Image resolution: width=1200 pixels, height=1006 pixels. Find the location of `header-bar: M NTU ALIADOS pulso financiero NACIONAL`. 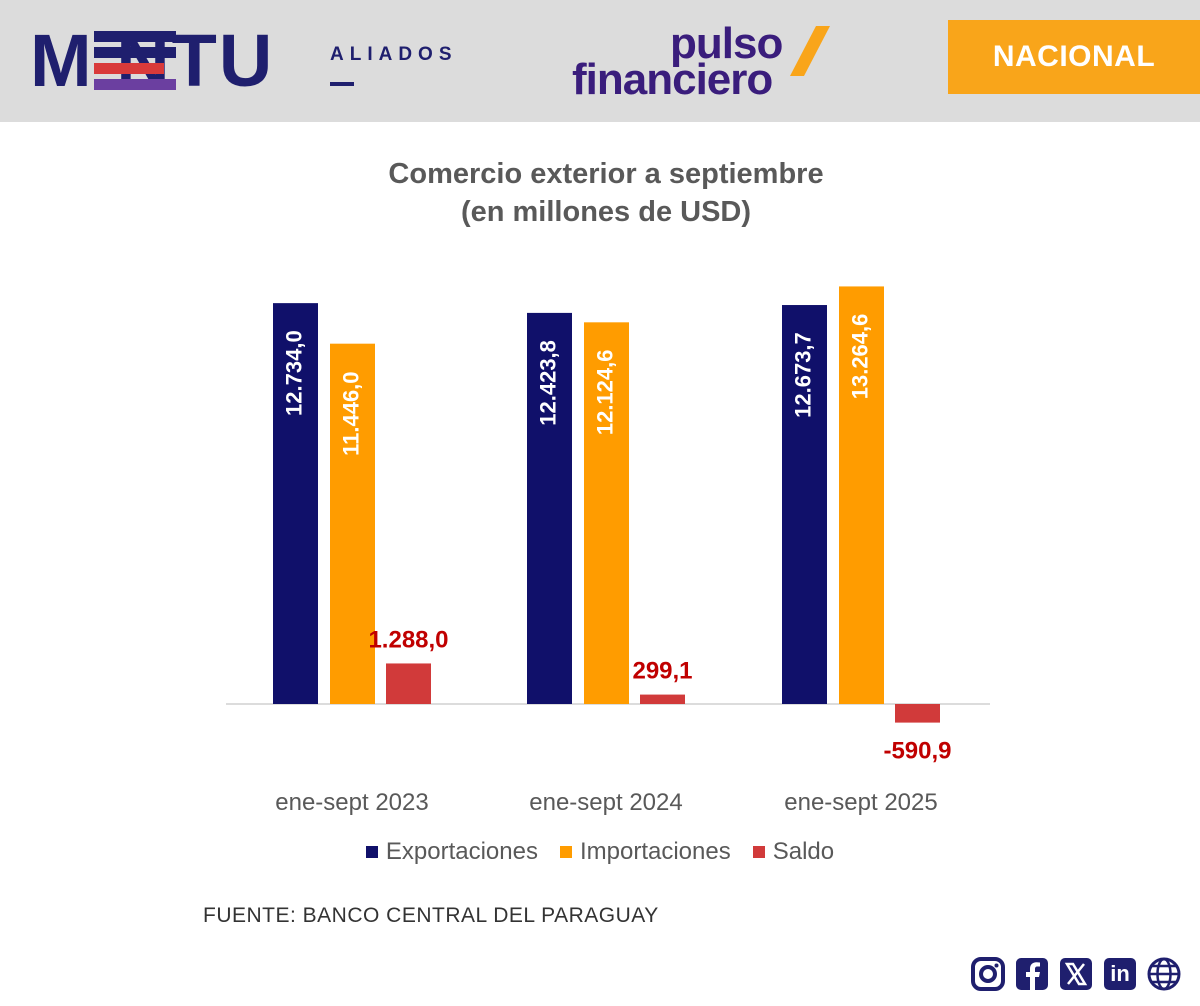

header-bar: M NTU ALIADOS pulso financiero NACIONAL is located at coordinates (600, 61).